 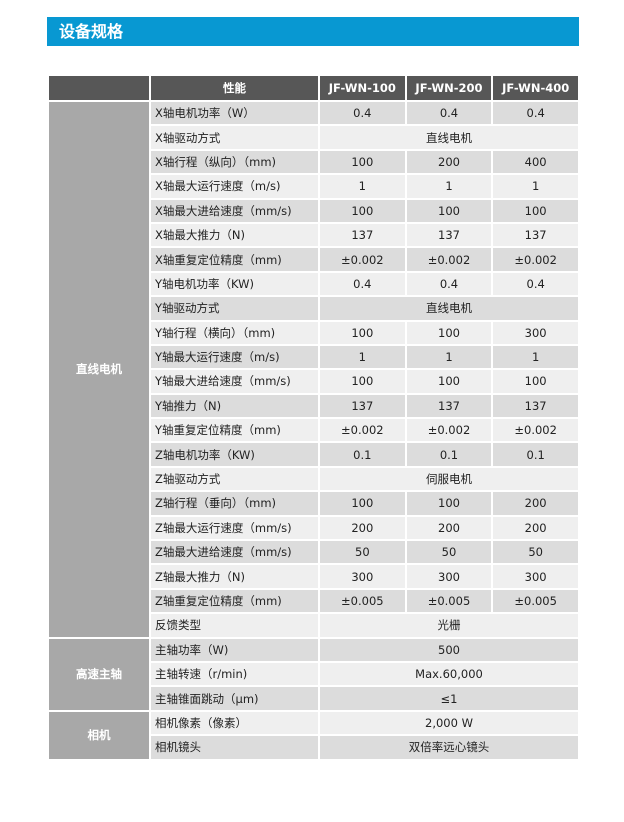 What do you see at coordinates (234, 381) in the screenshot?
I see `spec-name: Y轴最大进给速度（mm/s)` at bounding box center [234, 381].